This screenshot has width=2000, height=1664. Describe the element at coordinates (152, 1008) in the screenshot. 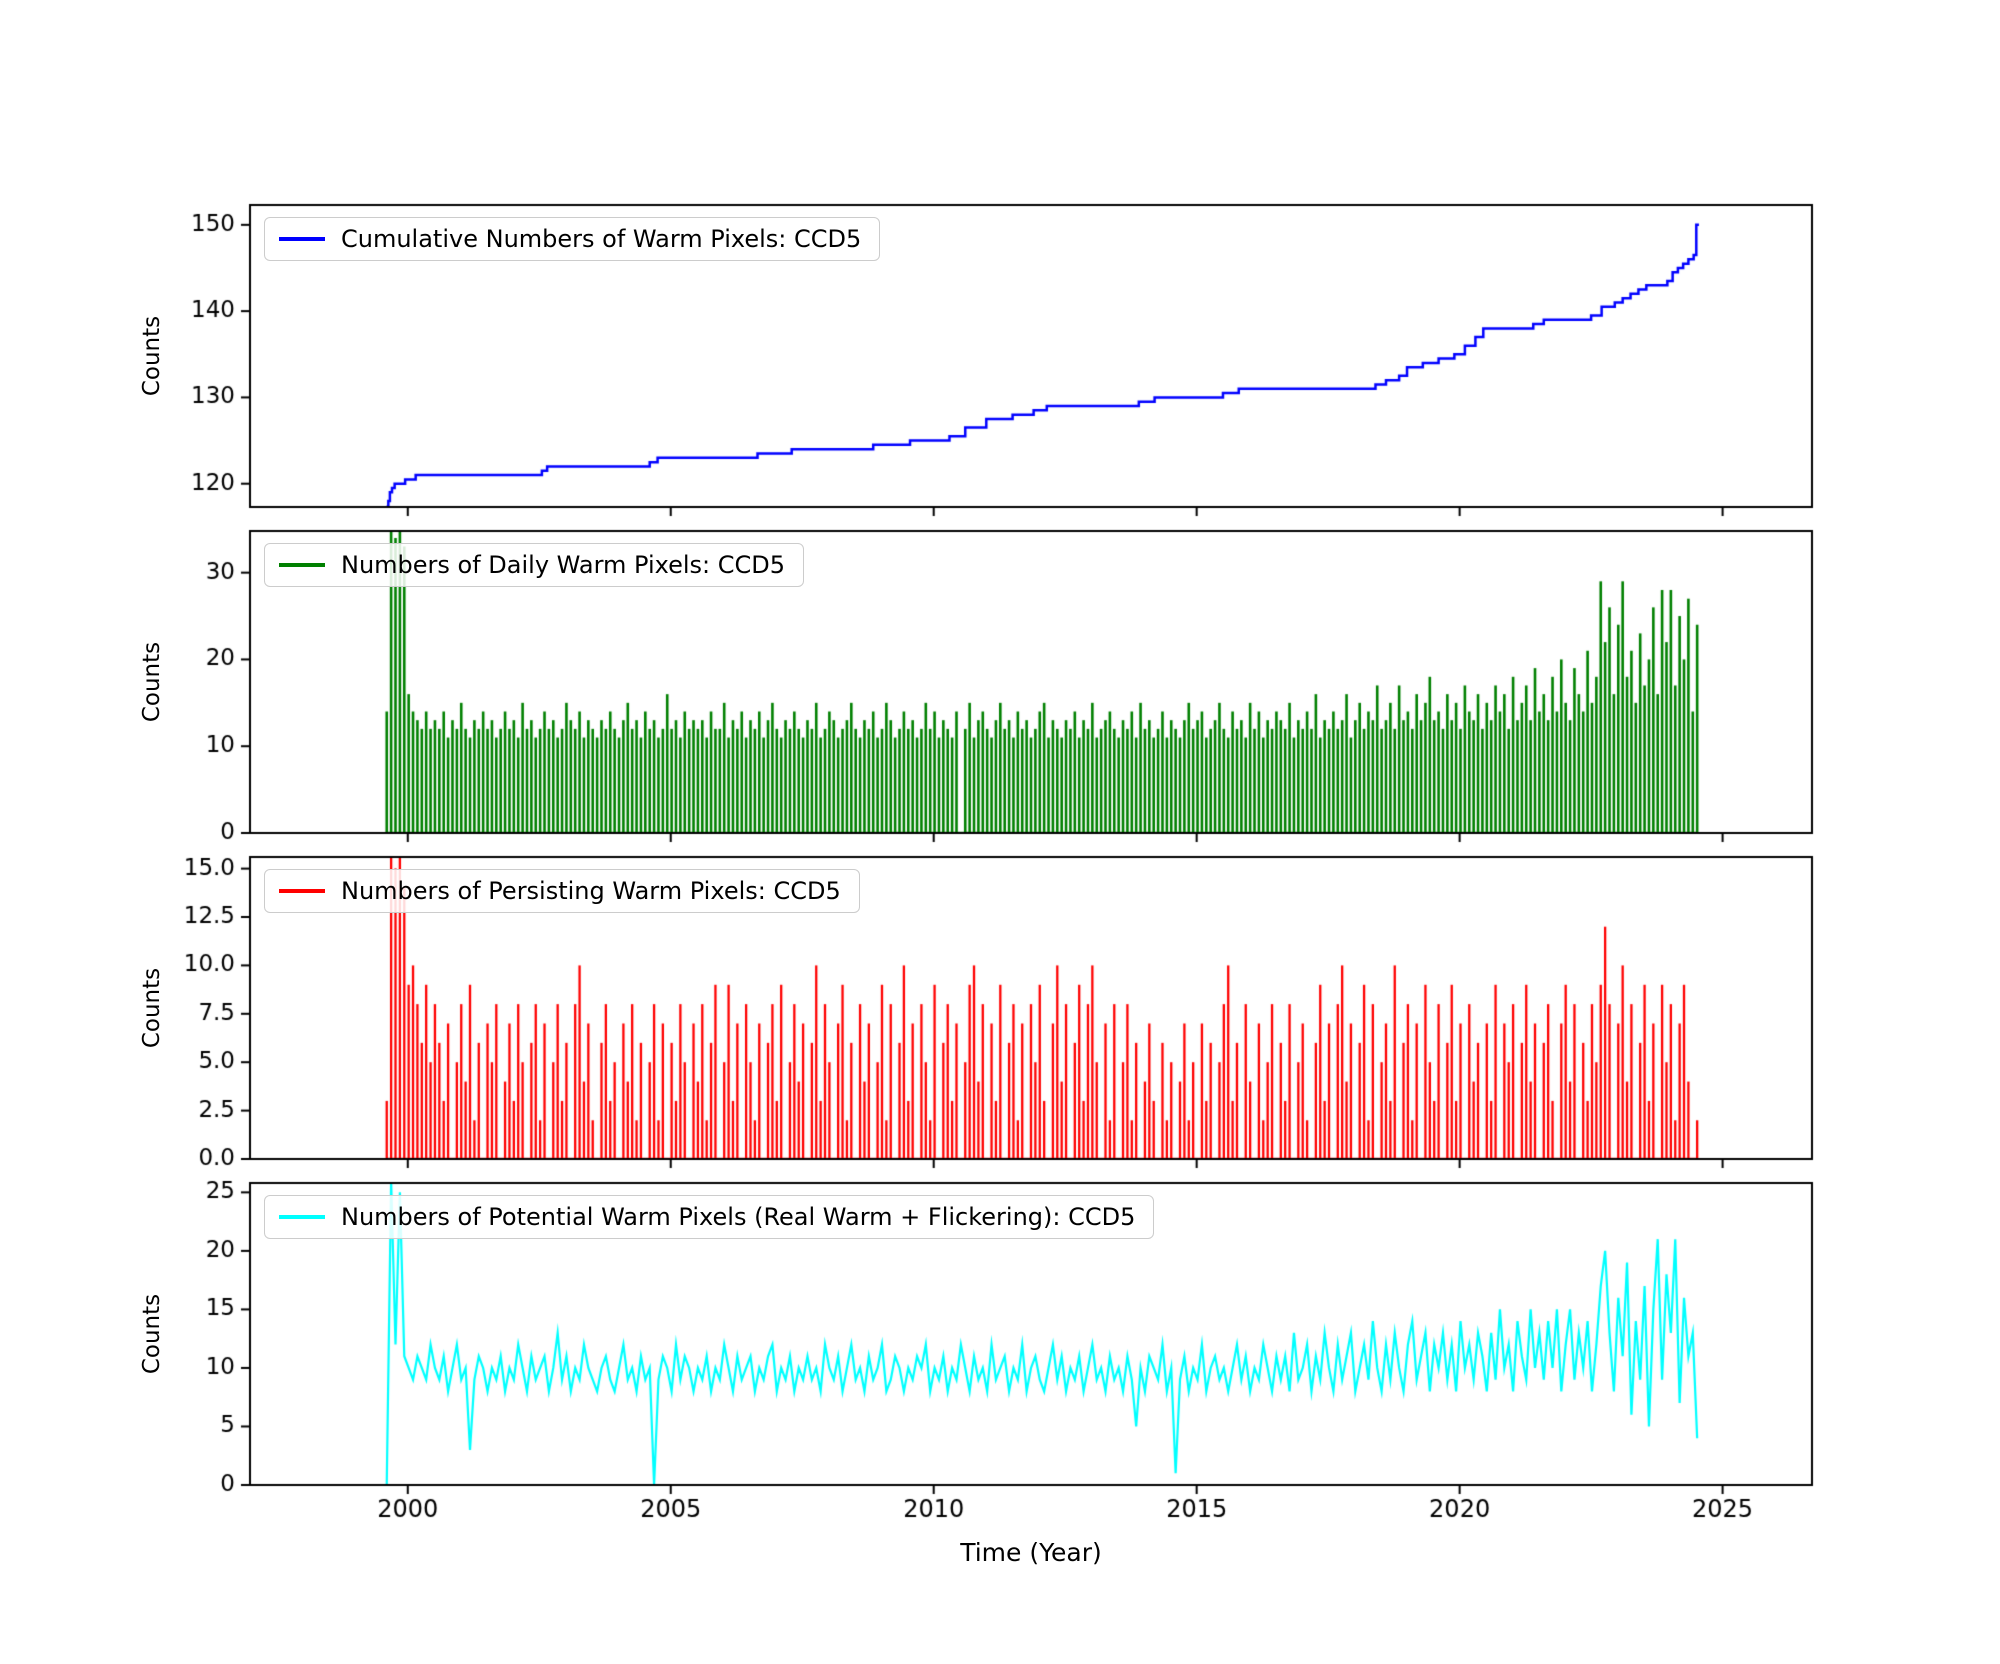

I see `y-axis-label-panel3: Counts` at that location.